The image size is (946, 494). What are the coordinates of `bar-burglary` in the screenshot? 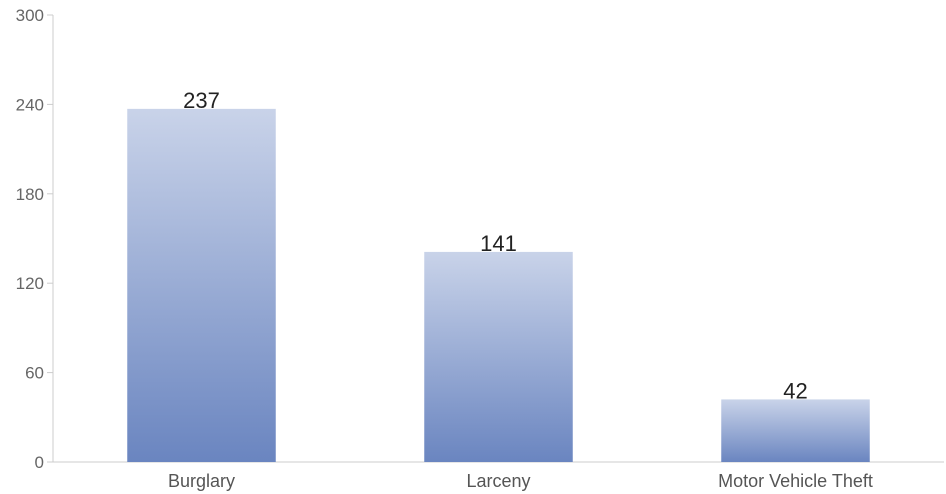 It's located at (201, 285).